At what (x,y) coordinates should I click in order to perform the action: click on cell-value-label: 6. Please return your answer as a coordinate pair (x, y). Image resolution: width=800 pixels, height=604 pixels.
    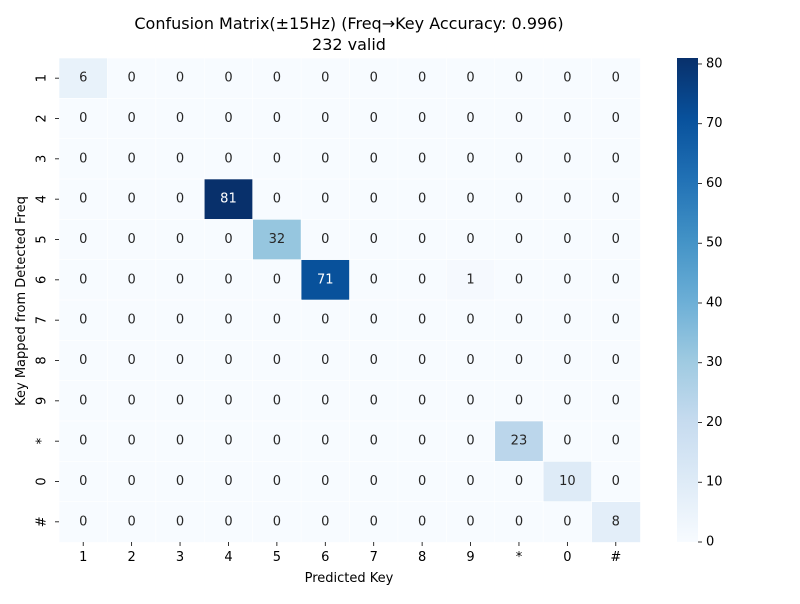
    Looking at the image, I should click on (83, 78).